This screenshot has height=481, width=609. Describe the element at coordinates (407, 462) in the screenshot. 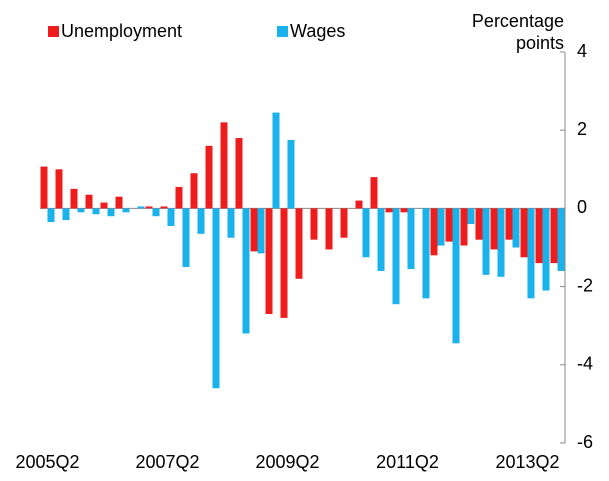

I see `x-tick-label: 2011Q2` at that location.